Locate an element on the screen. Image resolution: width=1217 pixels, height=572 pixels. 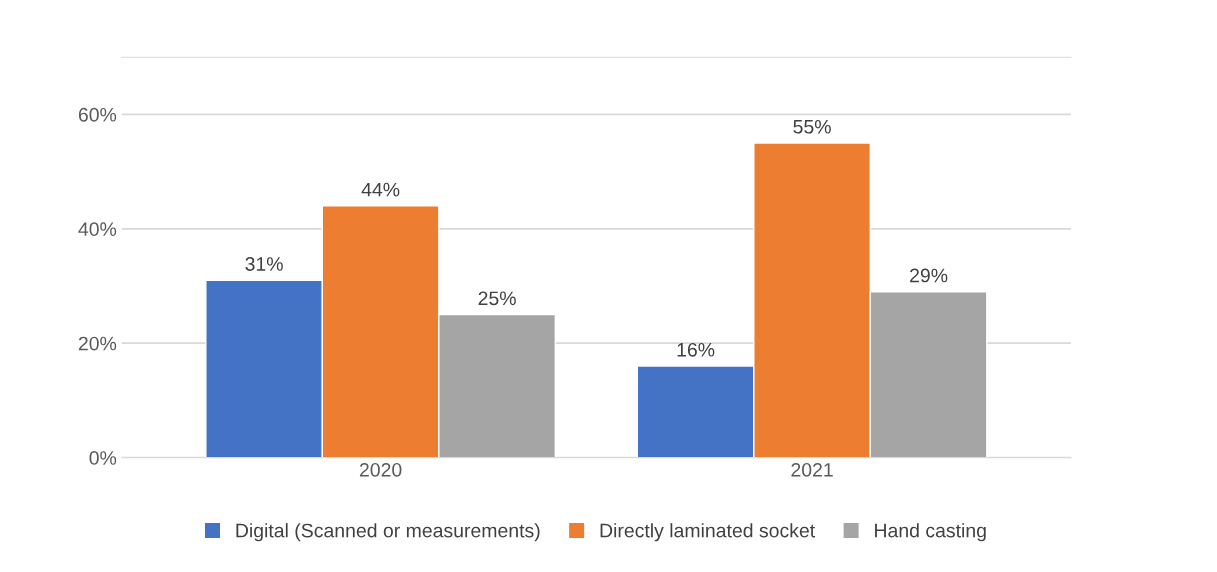
y-tick-label: 60% is located at coordinates (97, 114).